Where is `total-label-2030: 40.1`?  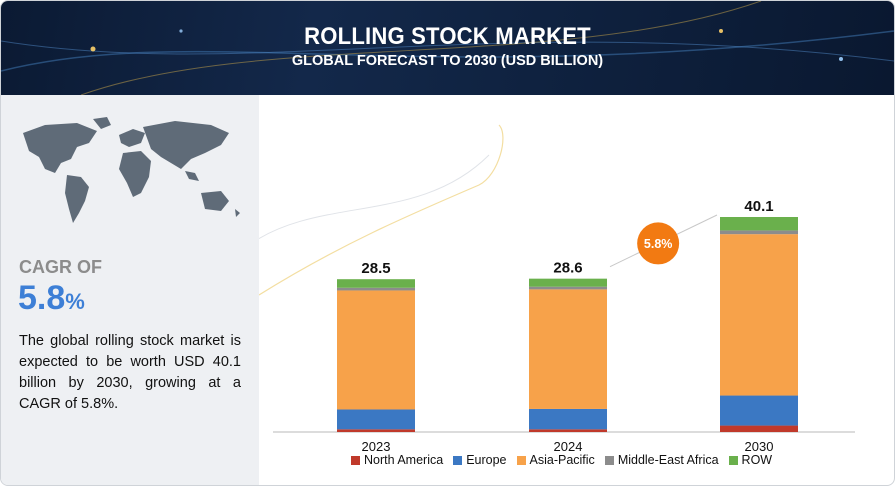
total-label-2030: 40.1 is located at coordinates (758, 206).